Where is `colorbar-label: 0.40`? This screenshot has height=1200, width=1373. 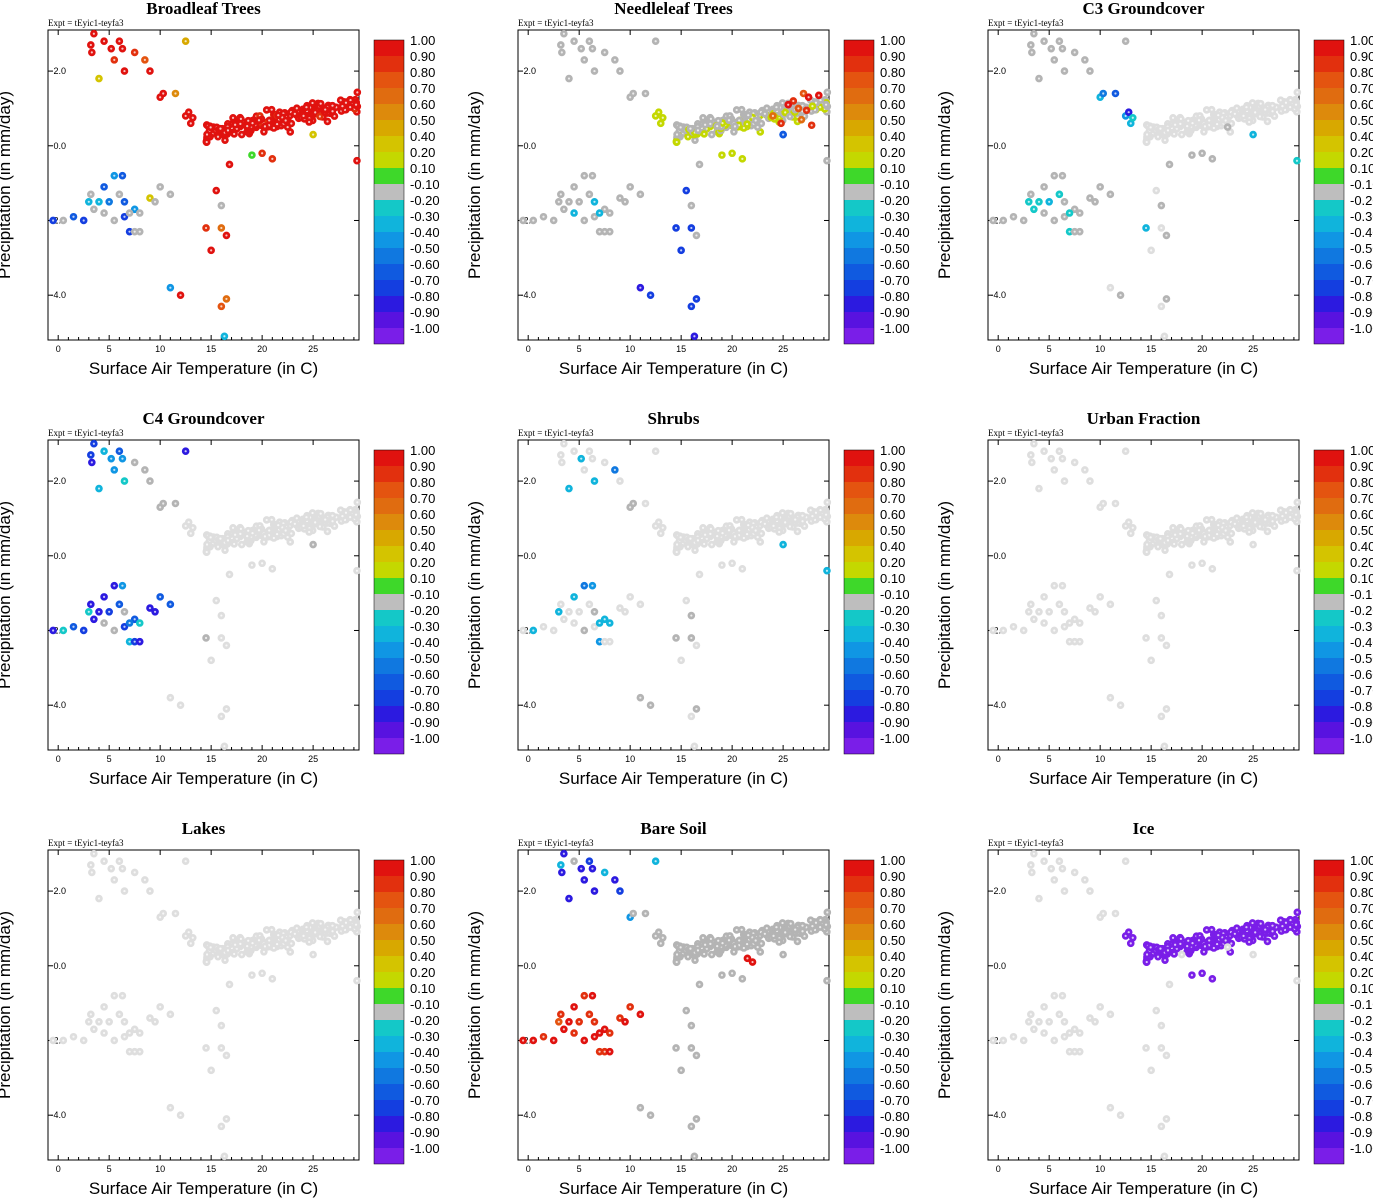 colorbar-label: 0.40 is located at coordinates (892, 136).